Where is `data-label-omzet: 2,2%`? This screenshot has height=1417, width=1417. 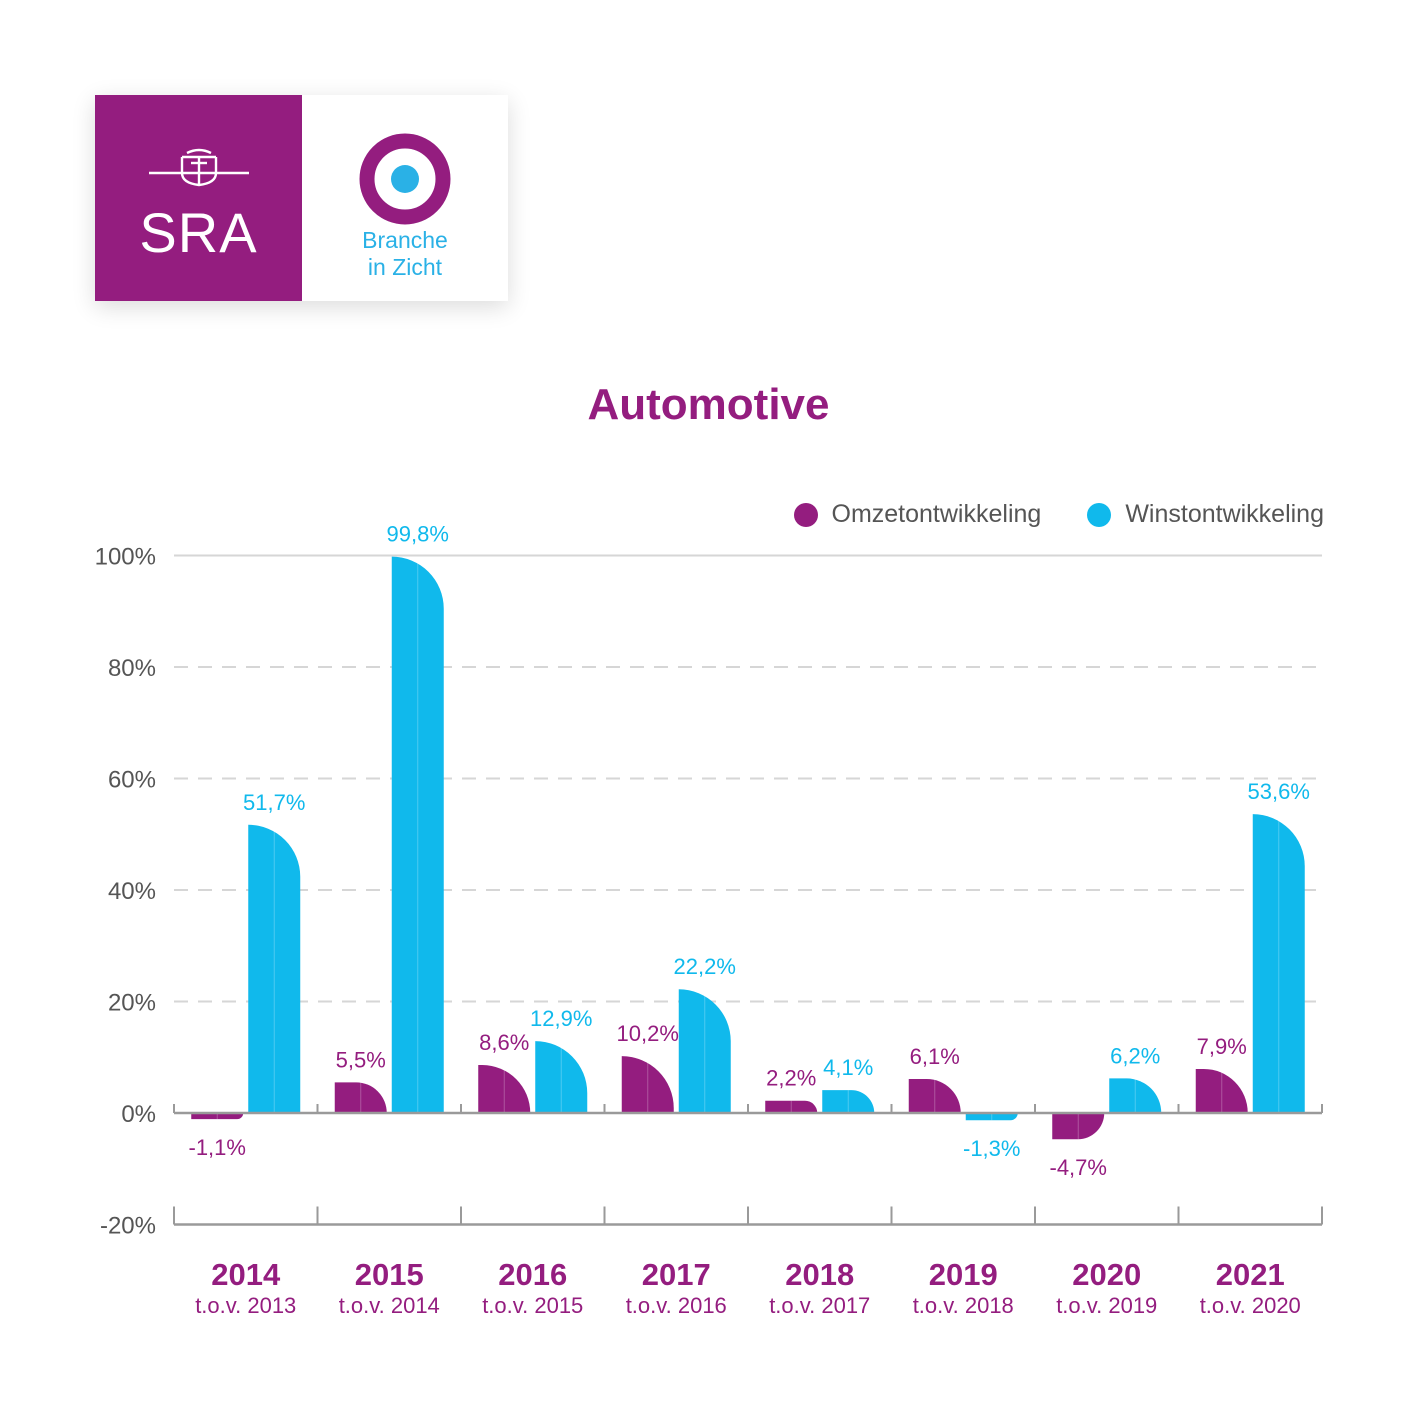 data-label-omzet: 2,2% is located at coordinates (791, 1078).